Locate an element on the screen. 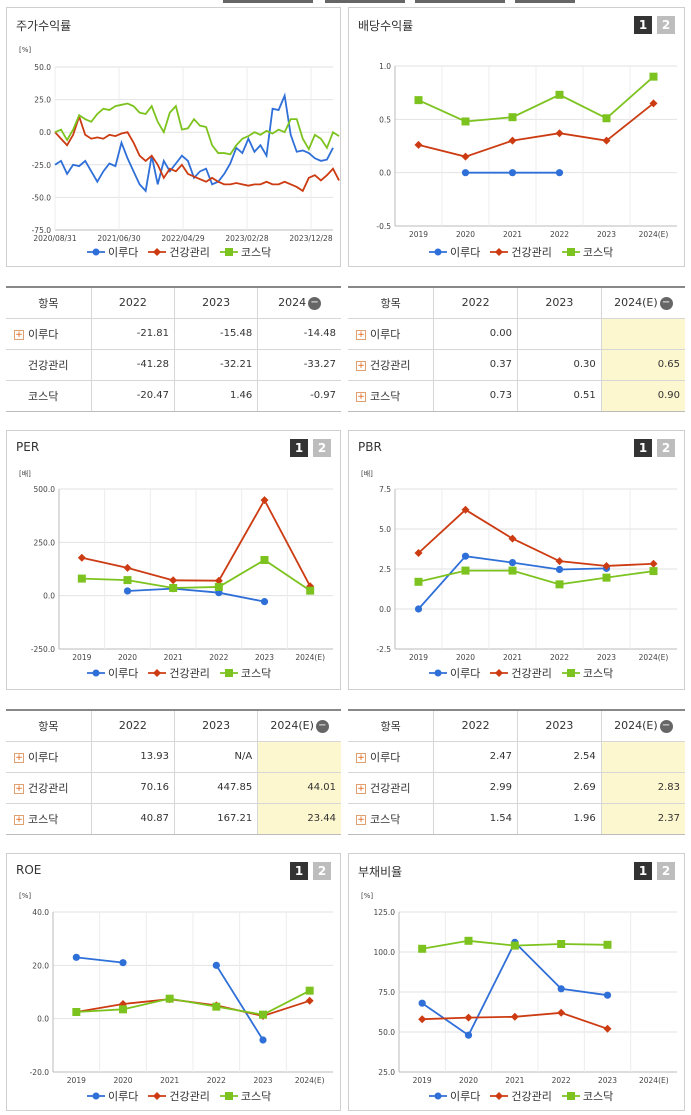 The image size is (691, 1115). table-cell: 0.65 is located at coordinates (643, 365).